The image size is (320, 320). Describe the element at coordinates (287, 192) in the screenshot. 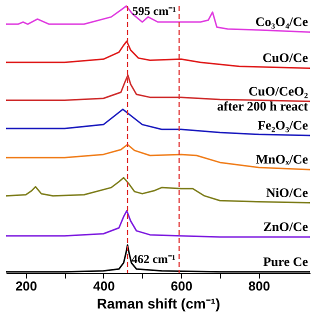

I see `series-label: NiO/Ce` at that location.